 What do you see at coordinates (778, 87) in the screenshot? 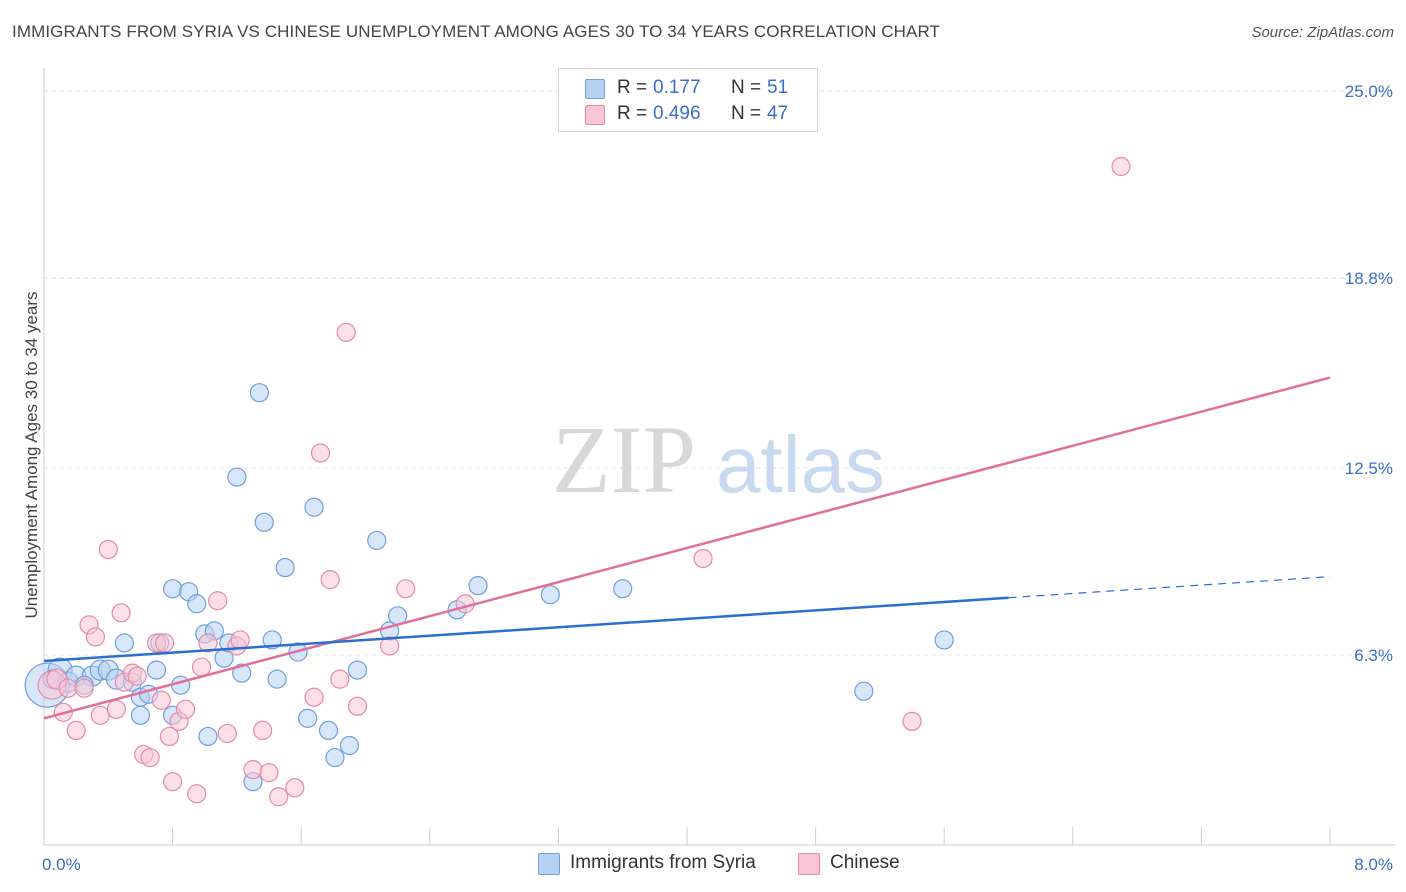
I see `legend-n-value-syria: 51` at bounding box center [778, 87].